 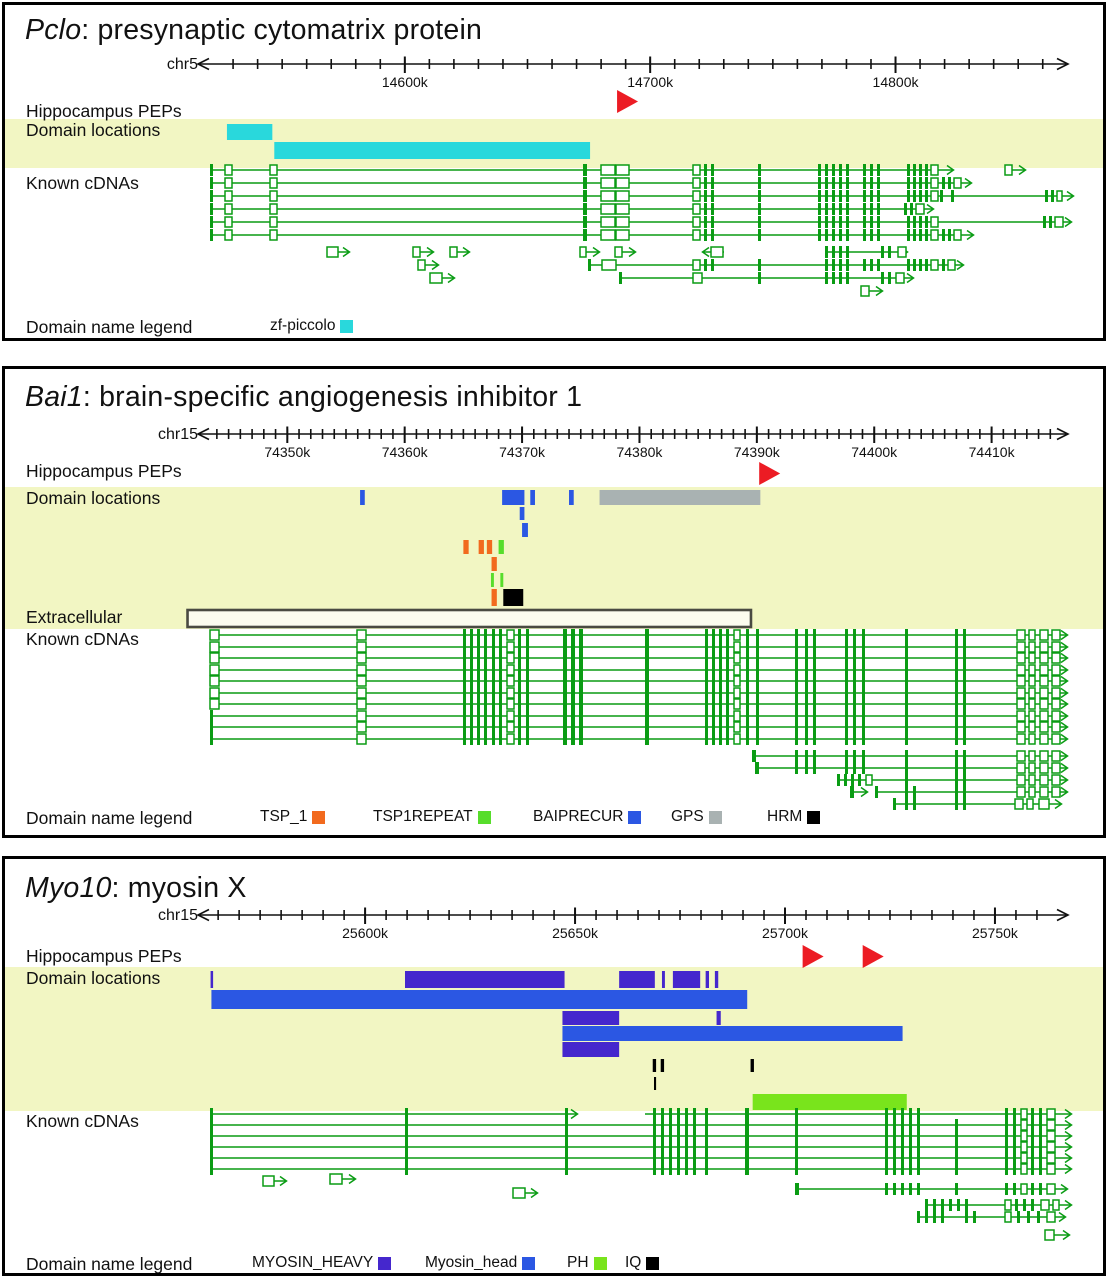 What do you see at coordinates (484, 817) in the screenshot?
I see `legend-swatch` at bounding box center [484, 817].